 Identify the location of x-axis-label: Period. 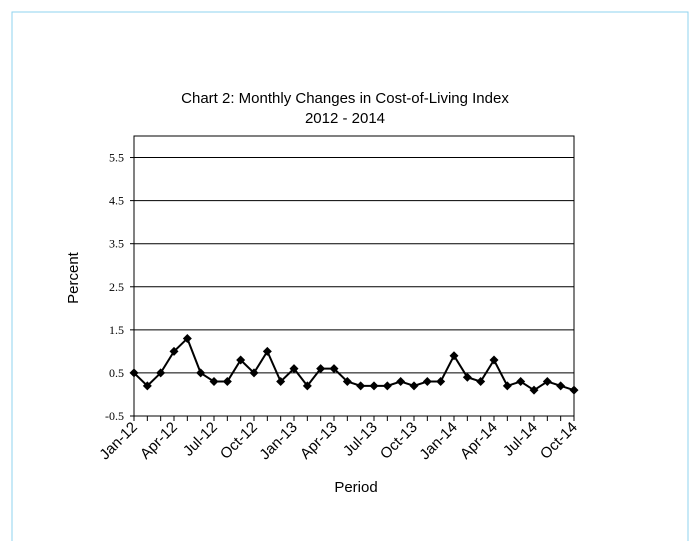
(355, 487).